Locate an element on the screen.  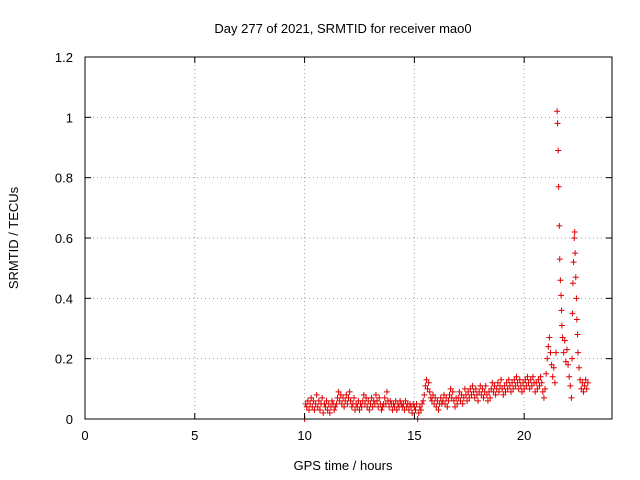
y-axis-label: SRMTID / TECUs is located at coordinates (13, 237).